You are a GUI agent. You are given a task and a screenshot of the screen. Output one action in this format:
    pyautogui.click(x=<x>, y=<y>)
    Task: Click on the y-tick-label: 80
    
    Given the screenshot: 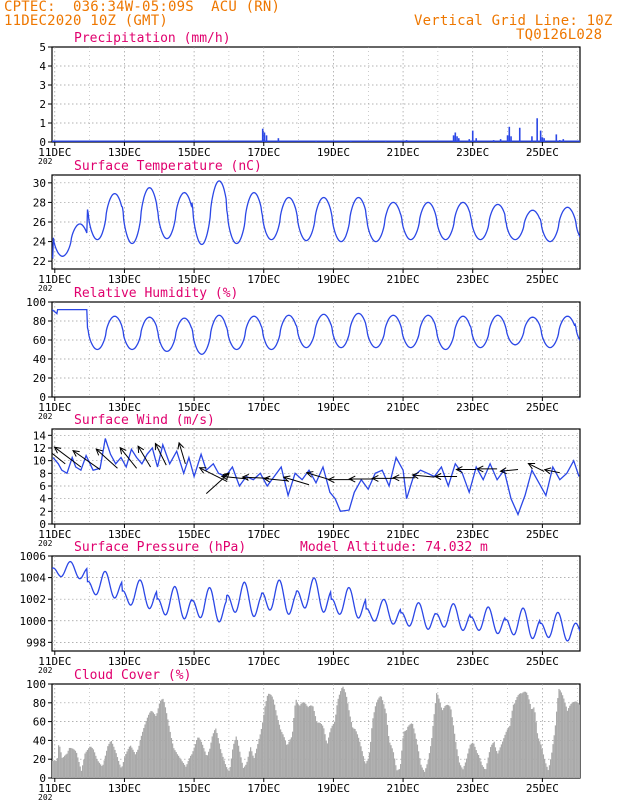 What is the action you would take?
    pyautogui.click(x=39, y=703)
    